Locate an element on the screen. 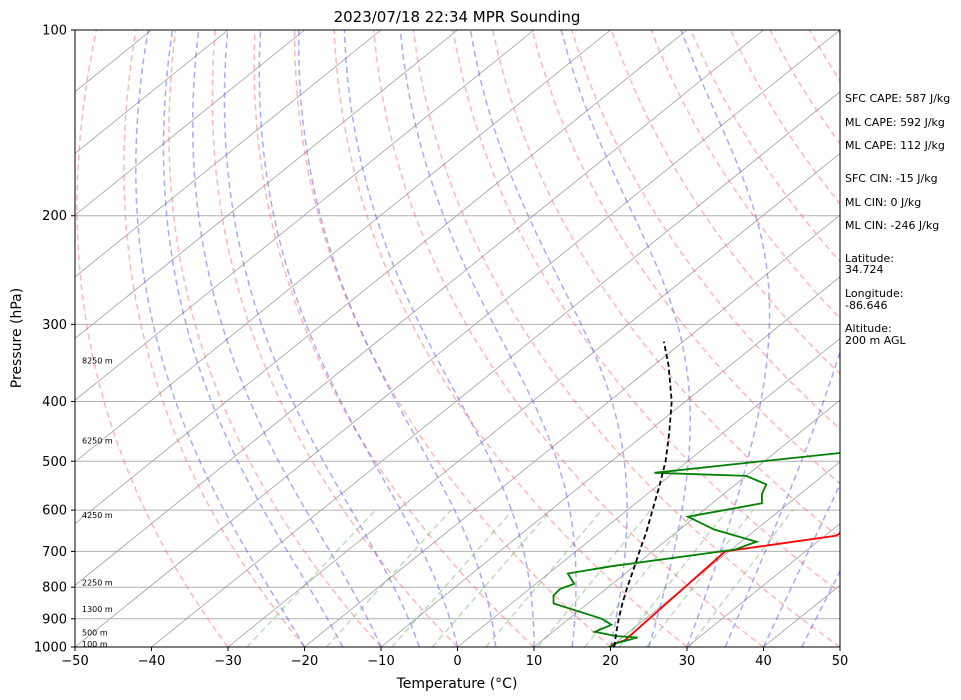 Image resolution: width=961 pixels, height=700 pixels. x-tick-label: −30 is located at coordinates (227, 661).